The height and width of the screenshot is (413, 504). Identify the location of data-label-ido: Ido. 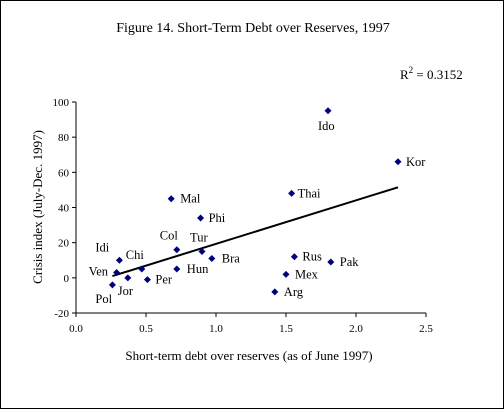
(326, 126).